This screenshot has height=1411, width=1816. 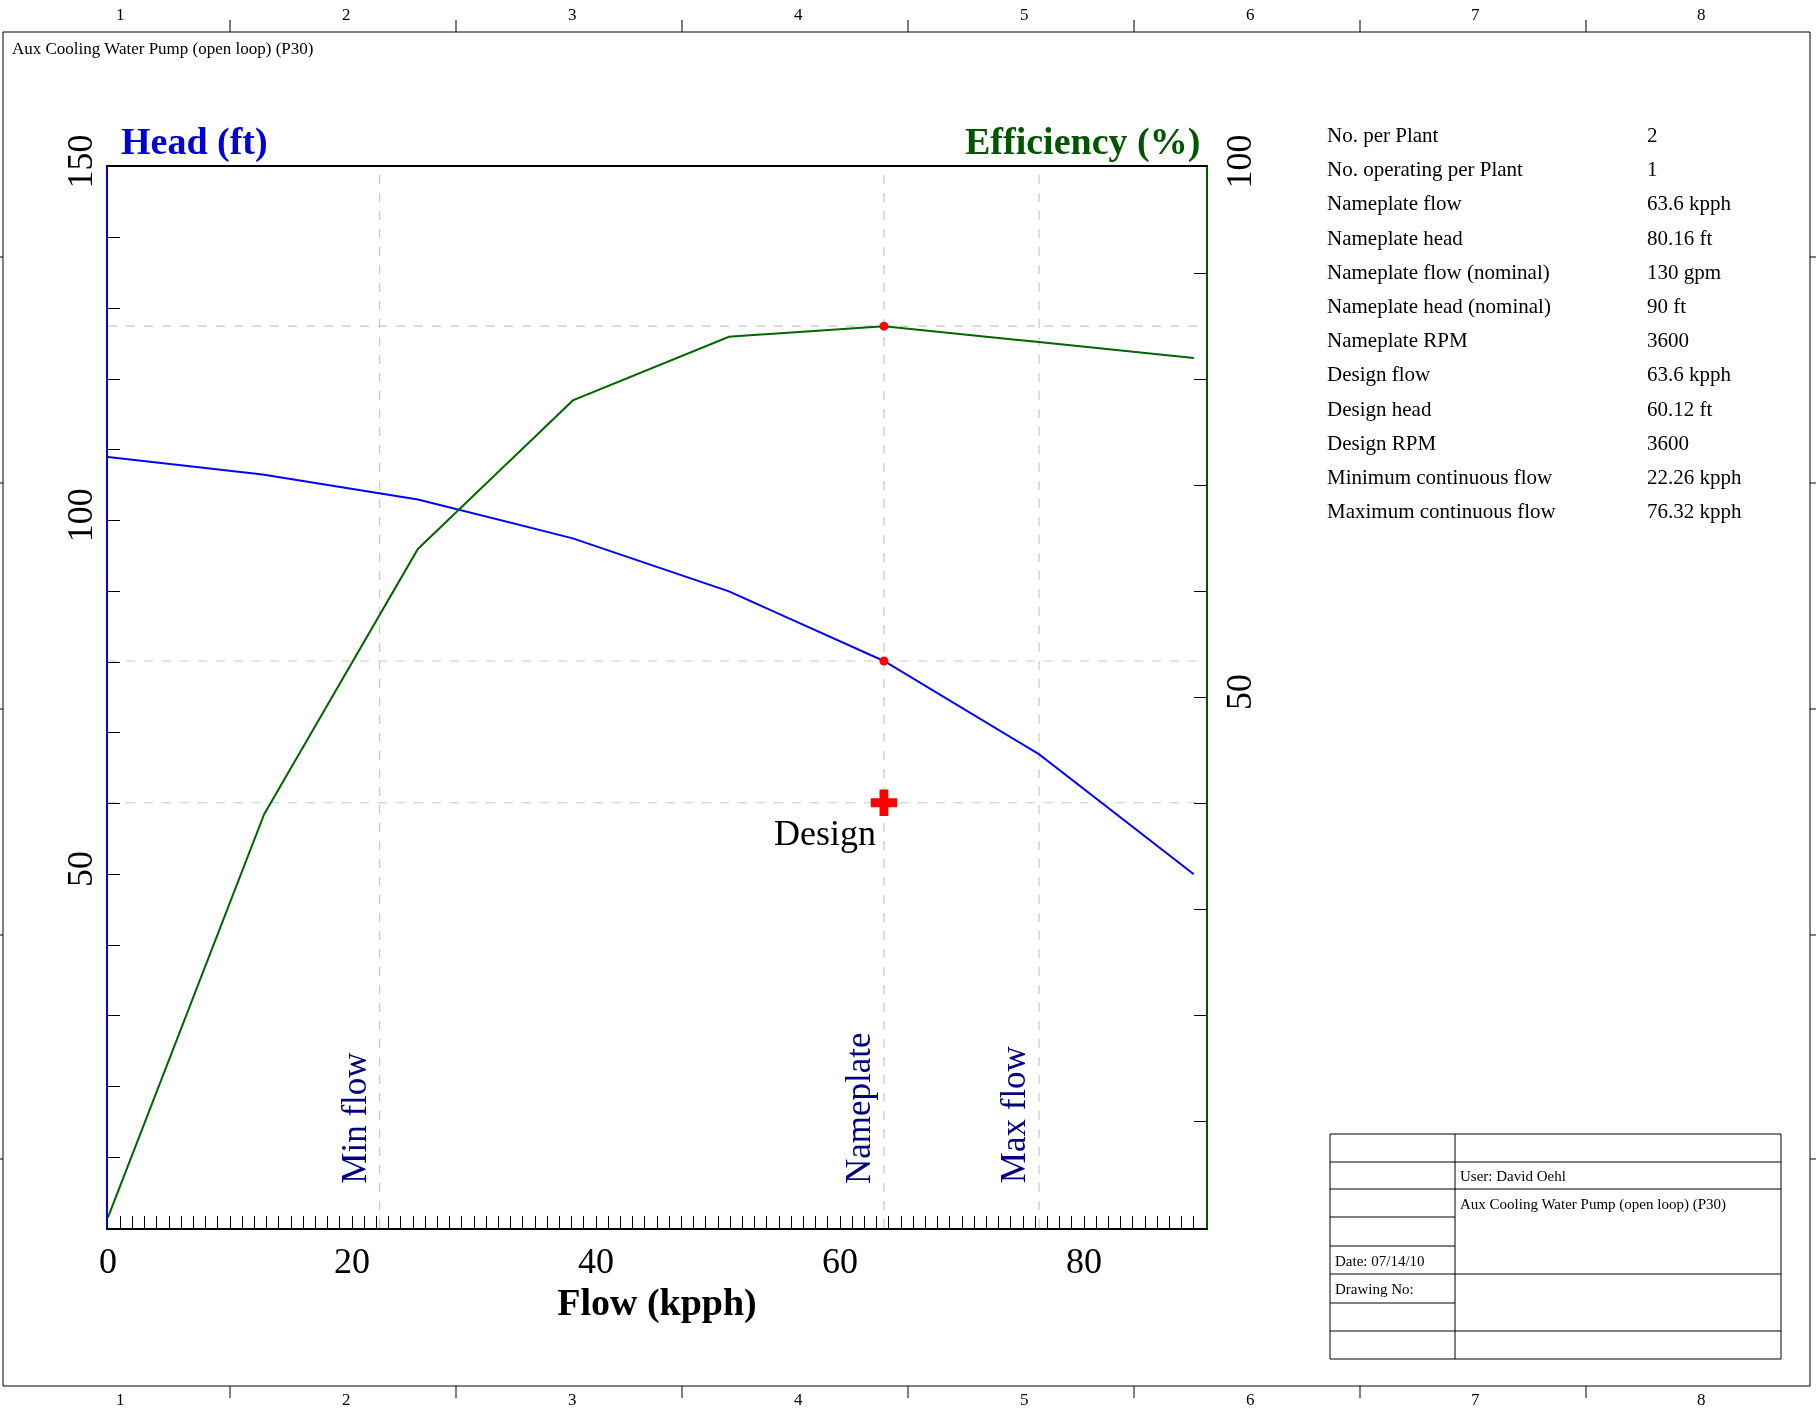 What do you see at coordinates (1395, 238) in the screenshot?
I see `text: Nameplate head` at bounding box center [1395, 238].